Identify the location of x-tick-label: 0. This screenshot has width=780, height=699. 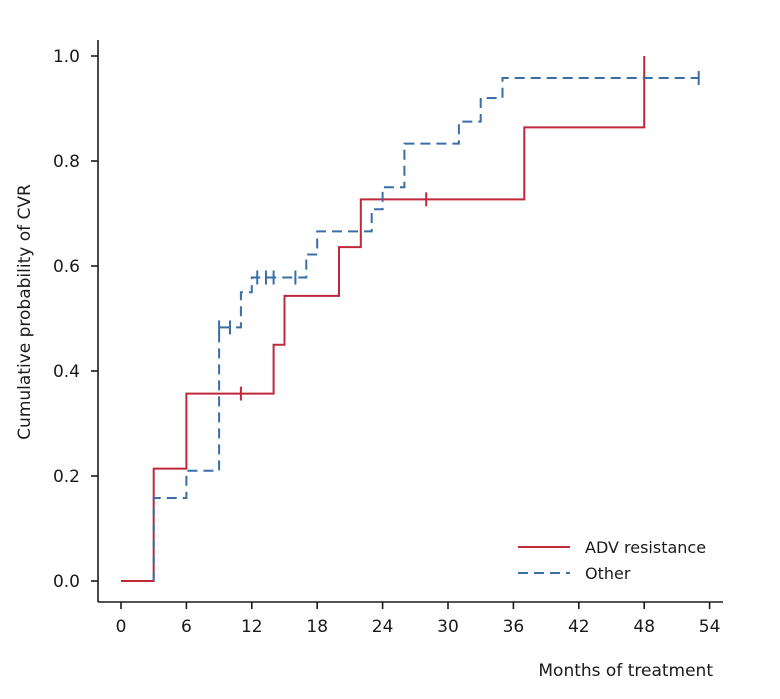
(121, 627).